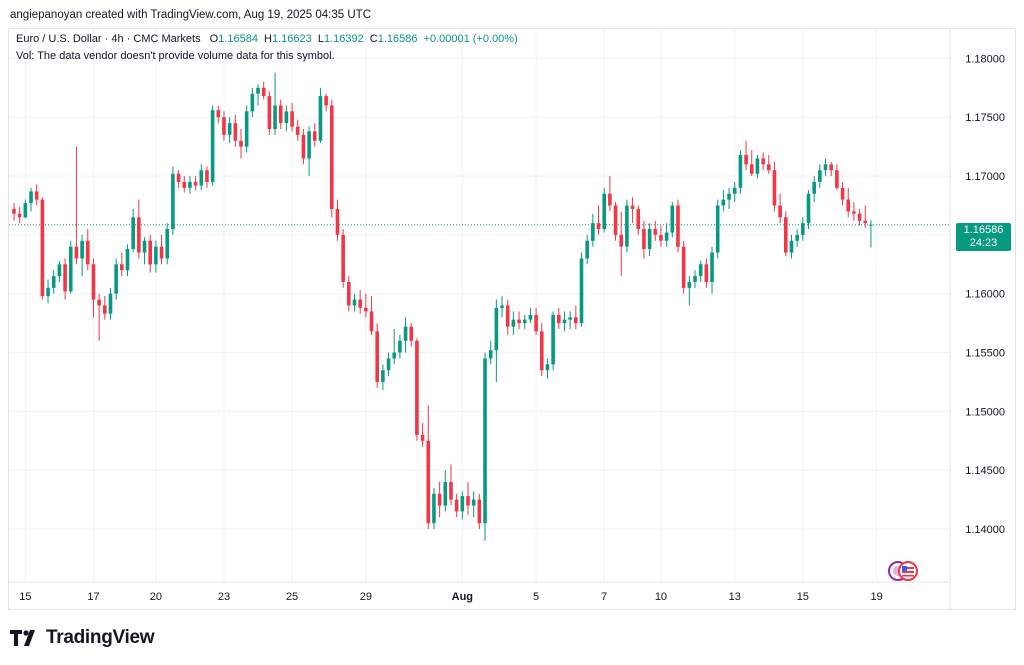  What do you see at coordinates (100, 637) in the screenshot?
I see `tradingview-logo-text: TradingView` at bounding box center [100, 637].